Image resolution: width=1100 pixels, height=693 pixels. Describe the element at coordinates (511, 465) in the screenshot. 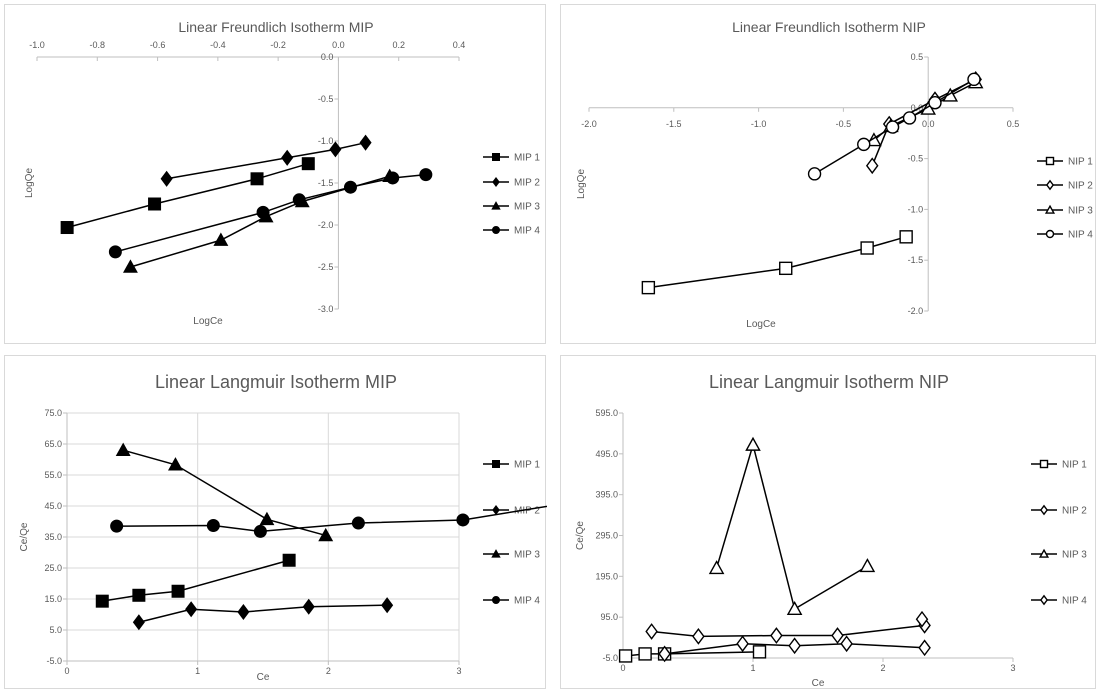

I see `legend-entry: MIP 1` at that location.